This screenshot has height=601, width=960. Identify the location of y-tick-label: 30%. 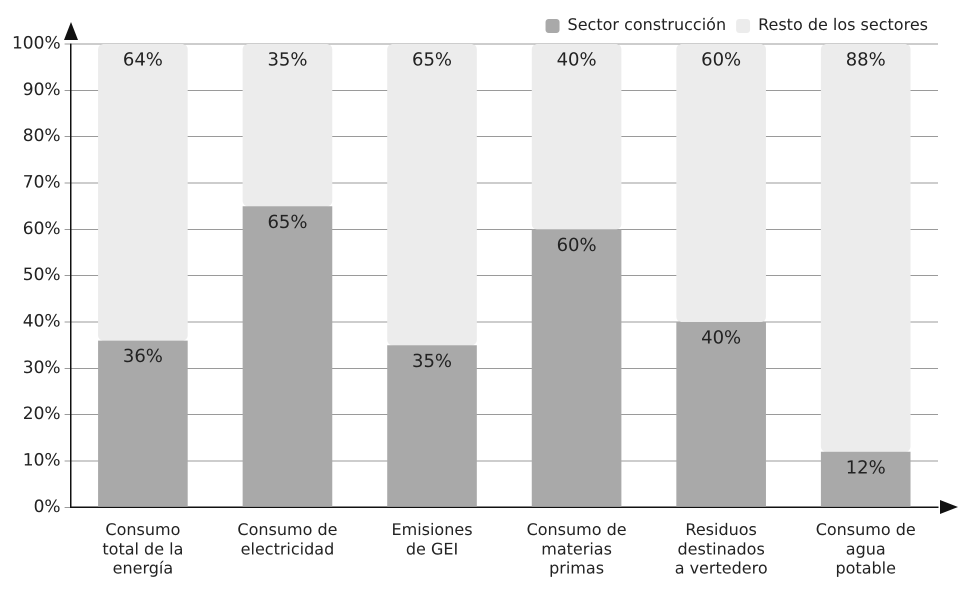
(41, 368).